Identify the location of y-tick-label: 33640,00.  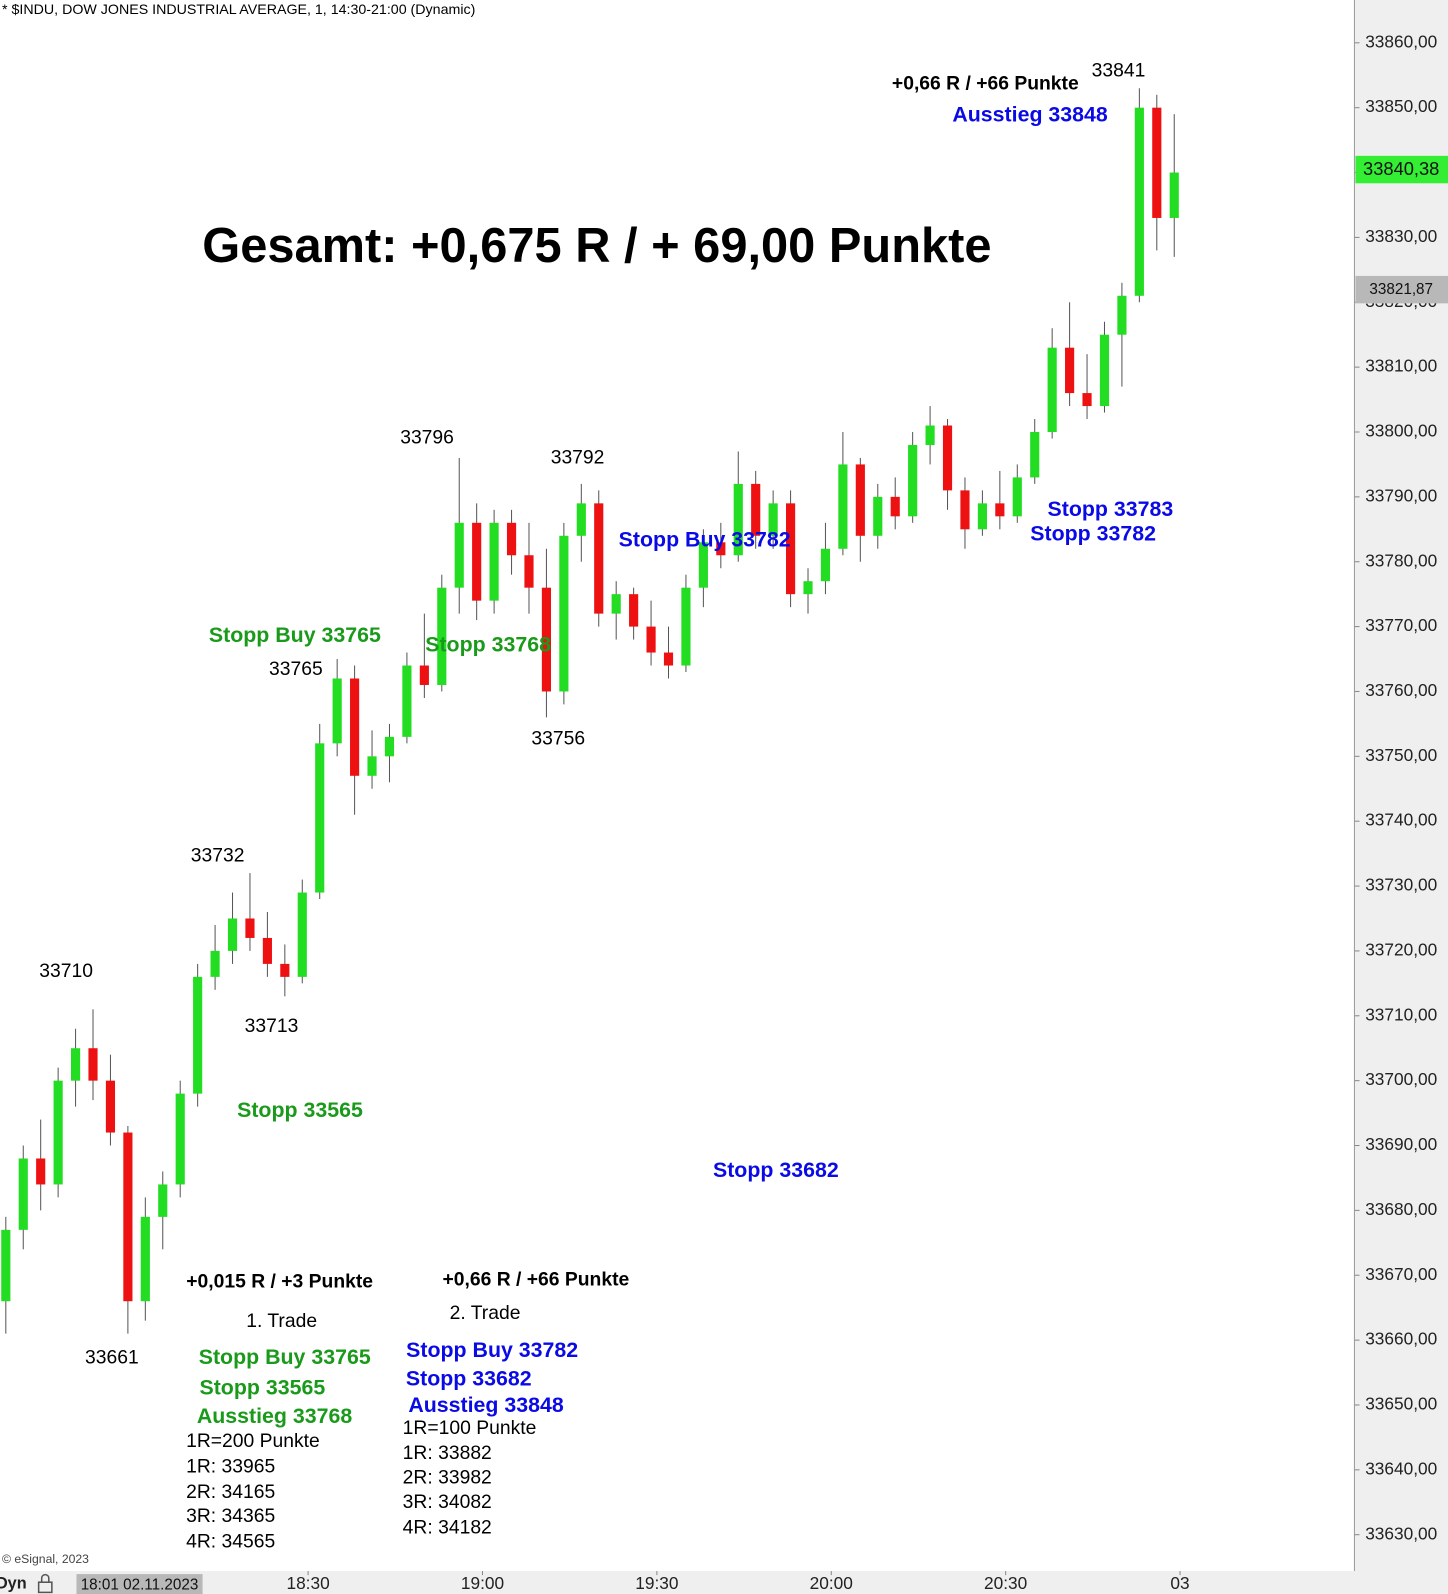
(1401, 1468).